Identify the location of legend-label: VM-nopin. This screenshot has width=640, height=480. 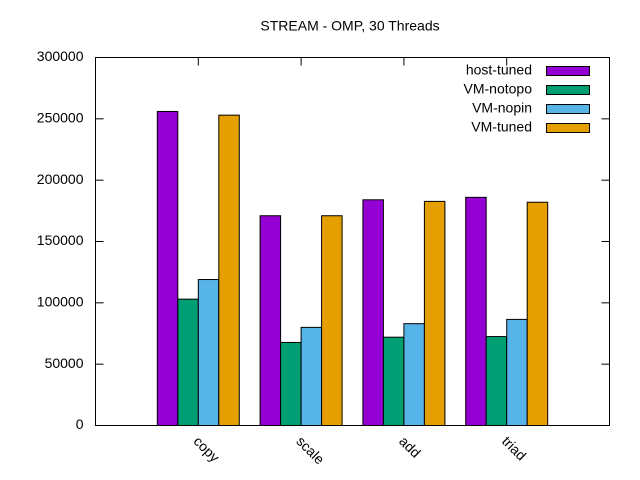
(502, 108).